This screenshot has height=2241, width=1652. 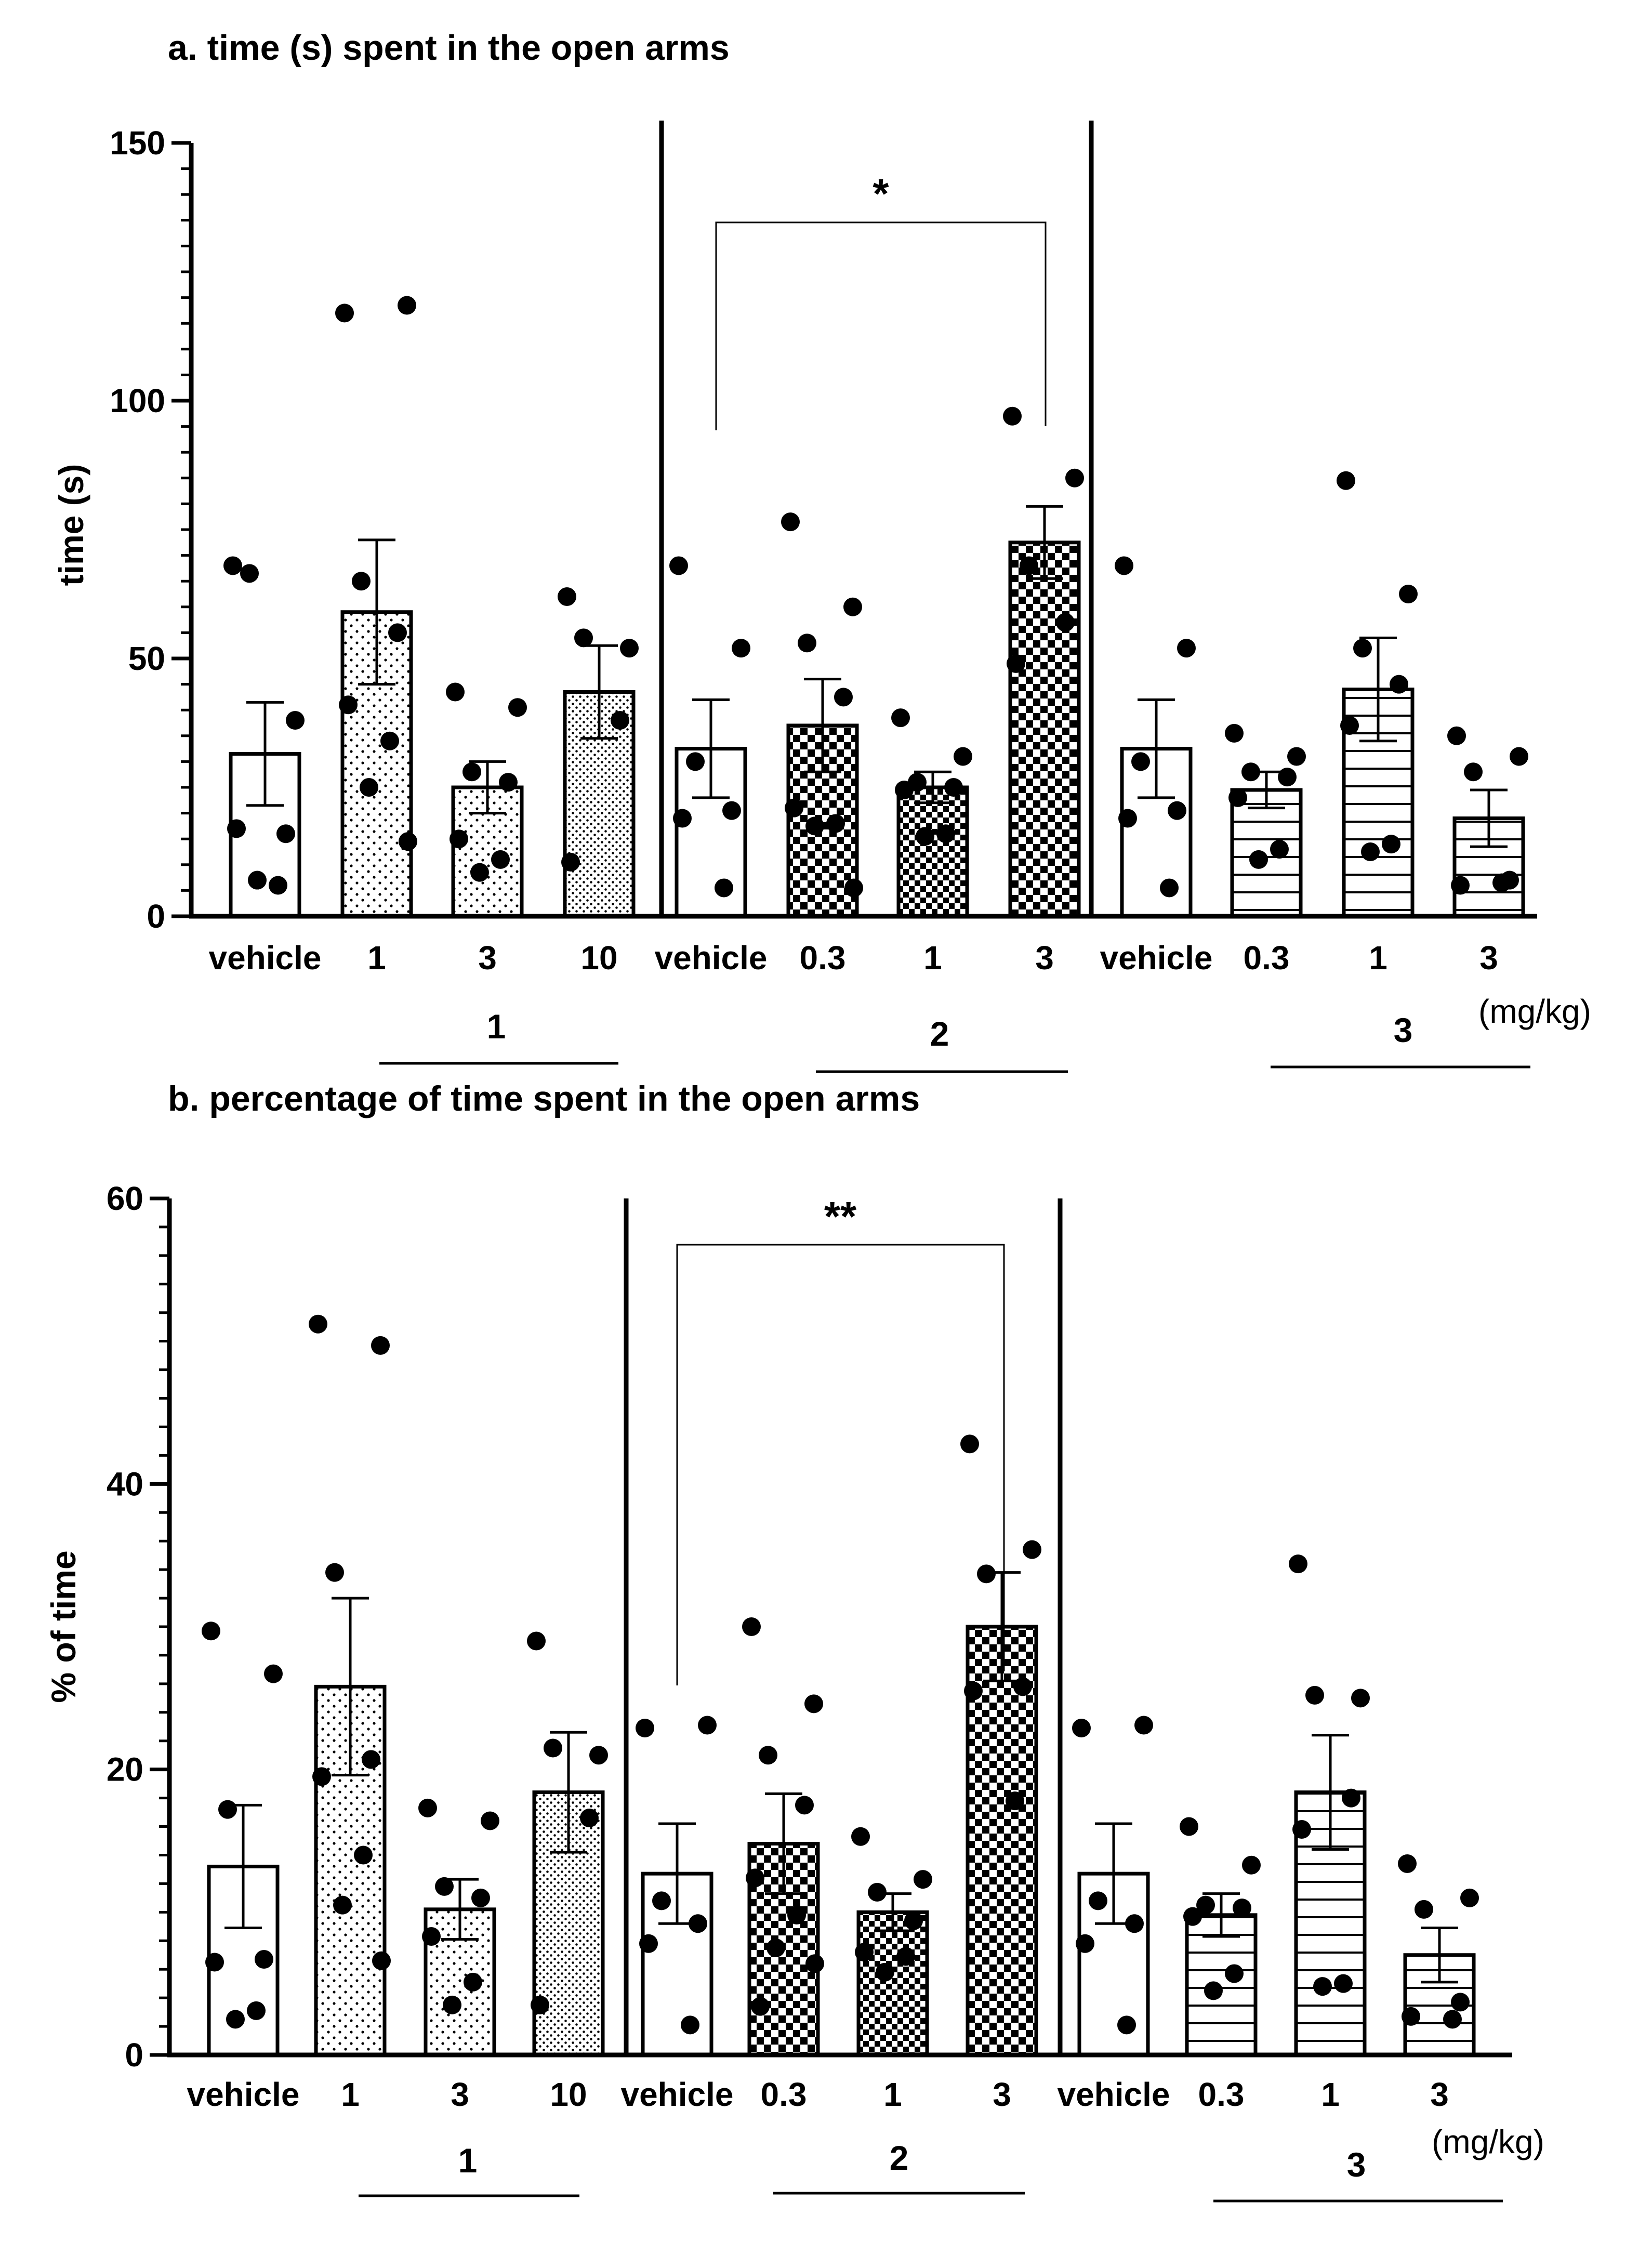 What do you see at coordinates (137, 400) in the screenshot?
I see `panel-a-y-tick-label: 100` at bounding box center [137, 400].